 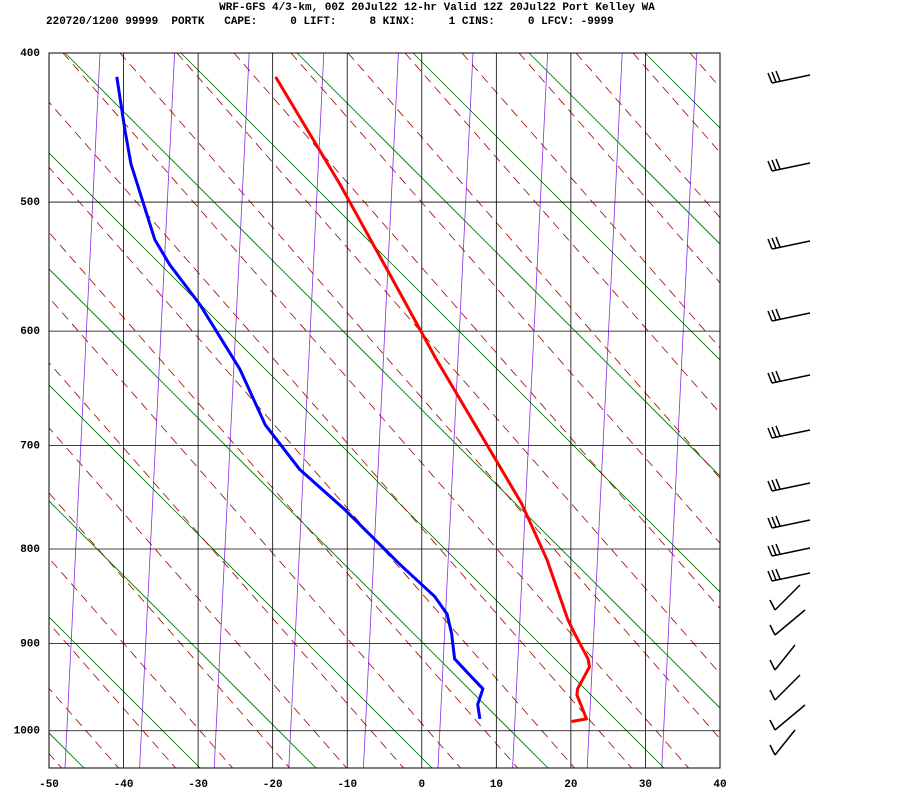 What do you see at coordinates (496, 785) in the screenshot?
I see `x-tick-label: 10` at bounding box center [496, 785].